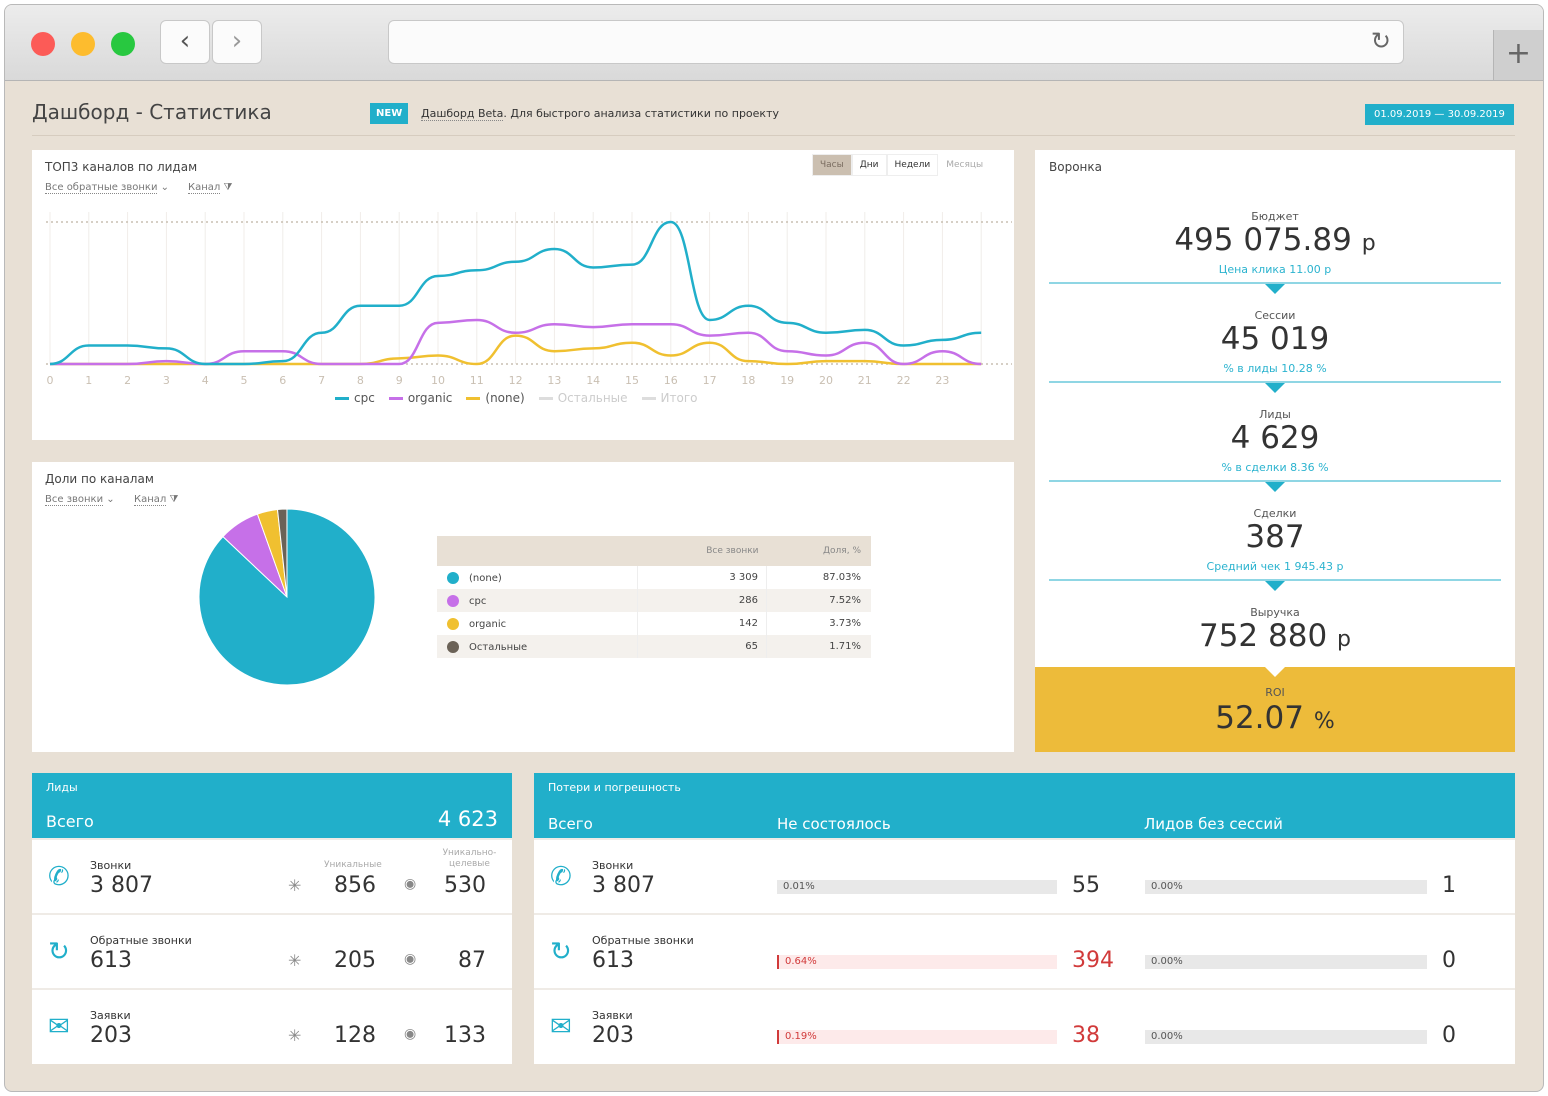 This screenshot has height=1096, width=1548. What do you see at coordinates (561, 877) in the screenshot?
I see `phone-icon: ✆` at bounding box center [561, 877].